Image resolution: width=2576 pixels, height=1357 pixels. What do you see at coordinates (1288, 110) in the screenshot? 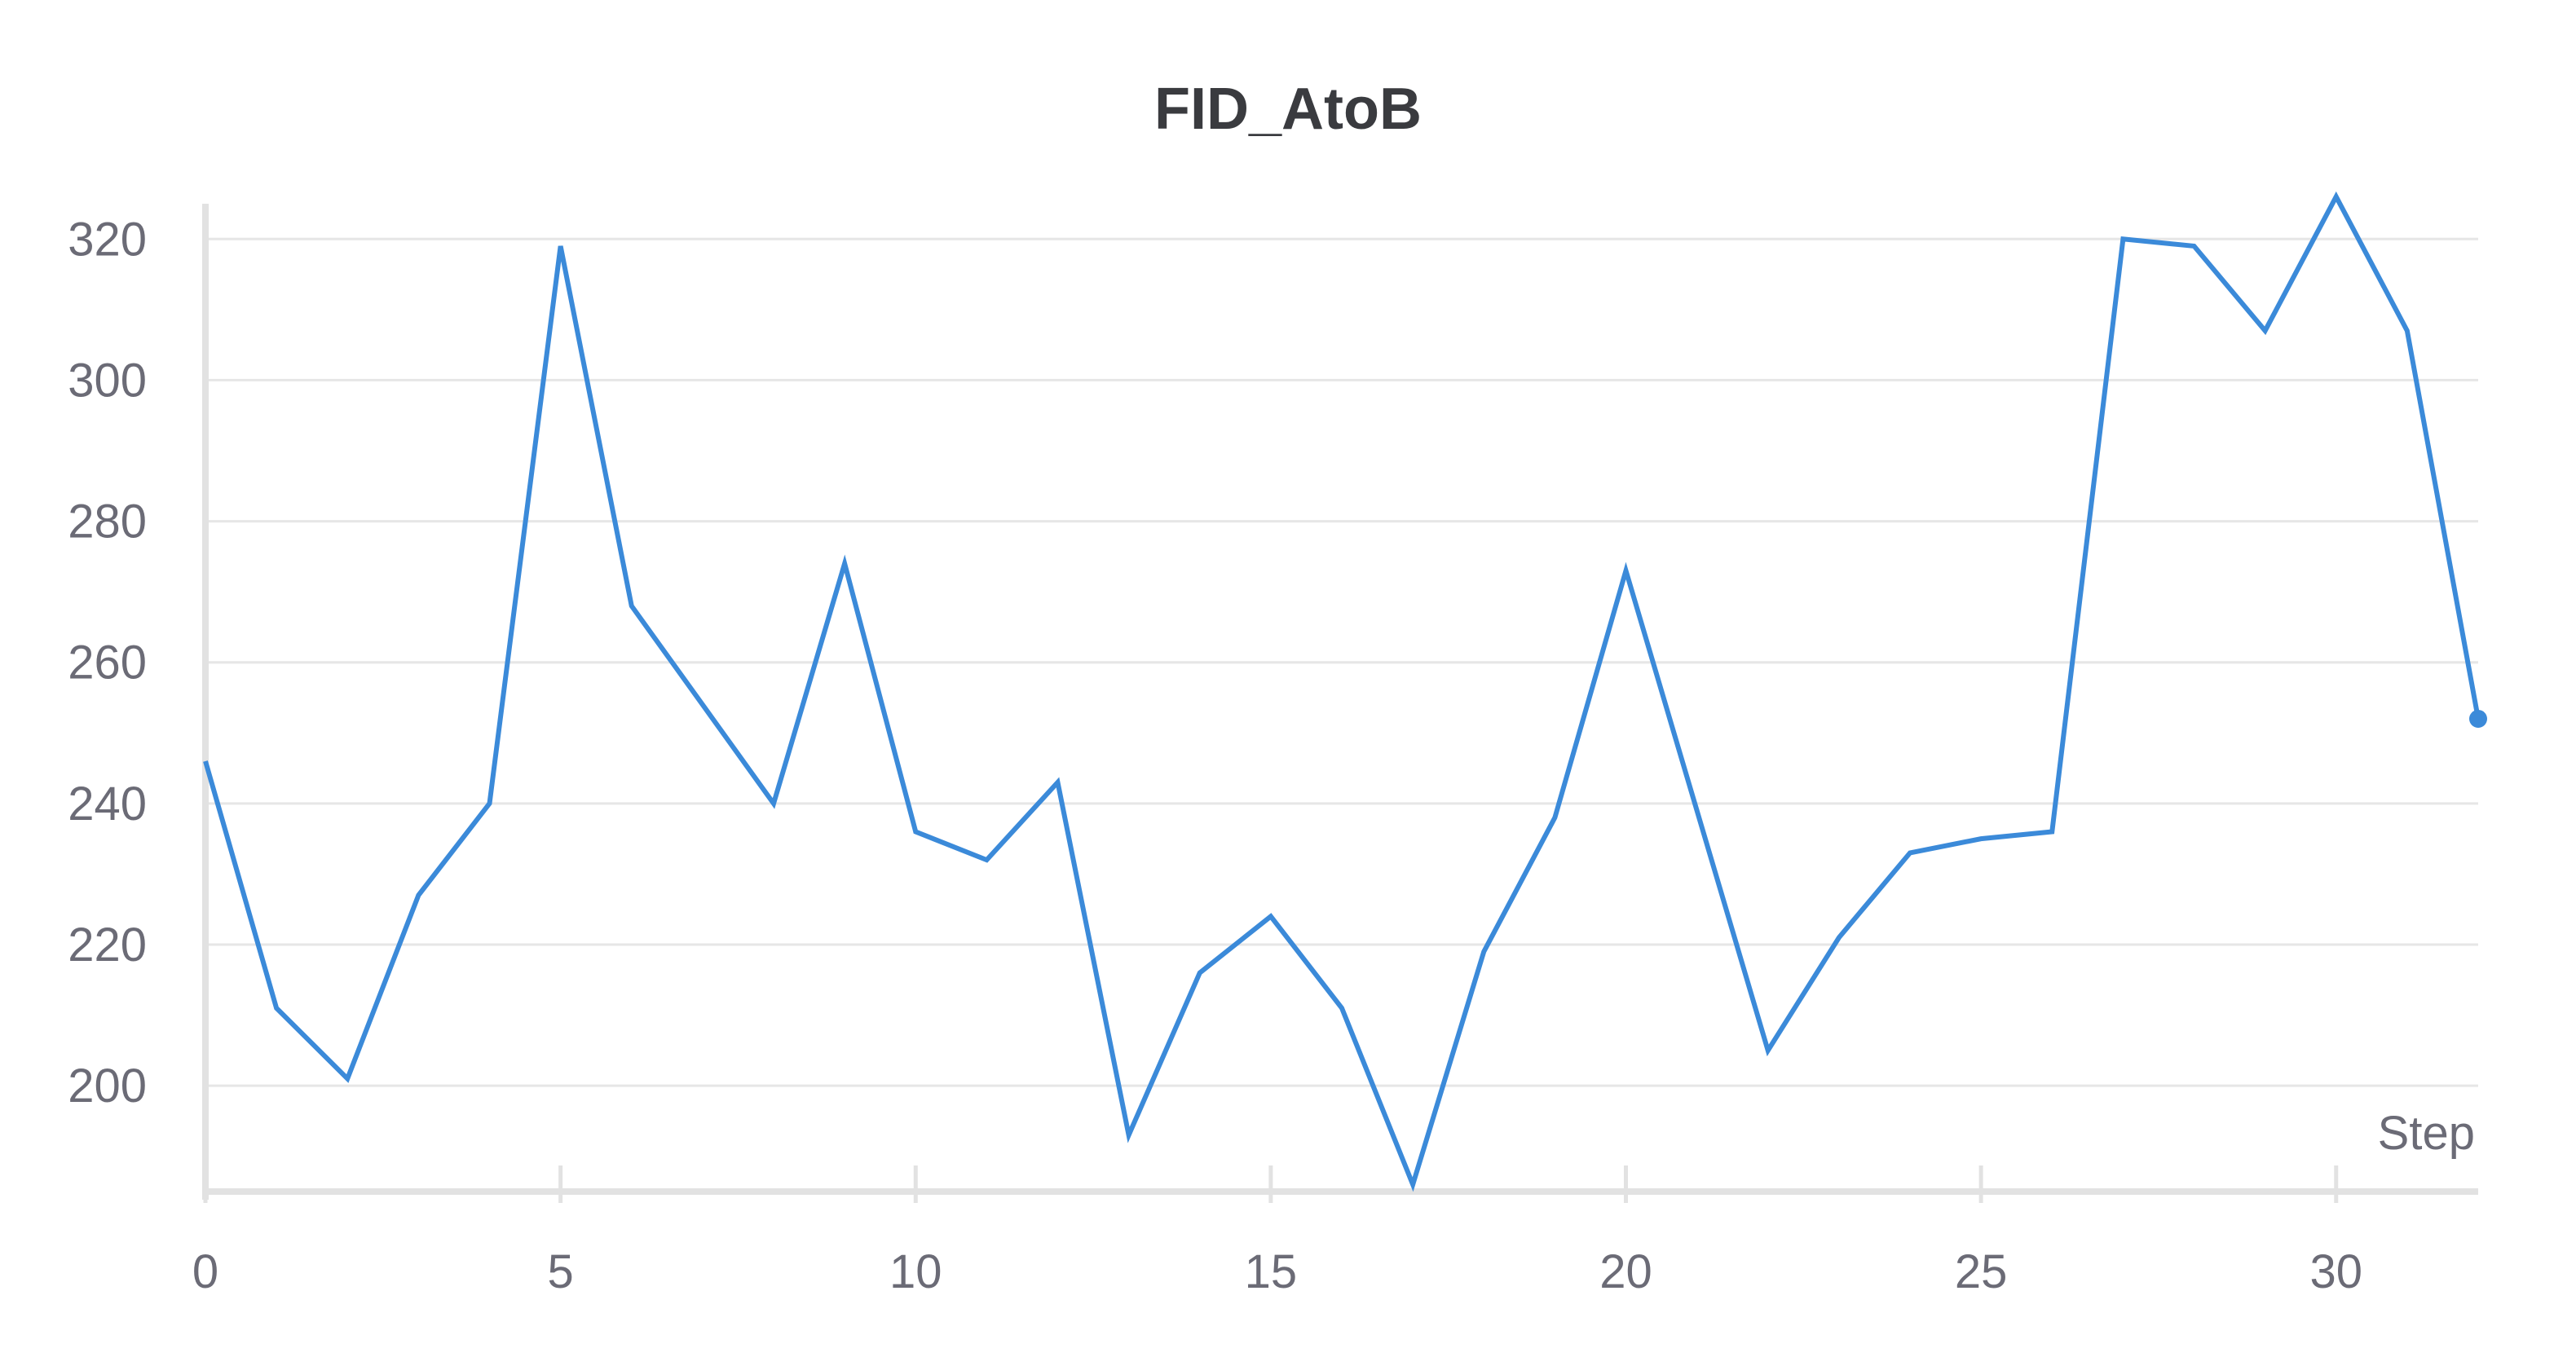
I see `chart-title: FID_AtoB` at bounding box center [1288, 110].